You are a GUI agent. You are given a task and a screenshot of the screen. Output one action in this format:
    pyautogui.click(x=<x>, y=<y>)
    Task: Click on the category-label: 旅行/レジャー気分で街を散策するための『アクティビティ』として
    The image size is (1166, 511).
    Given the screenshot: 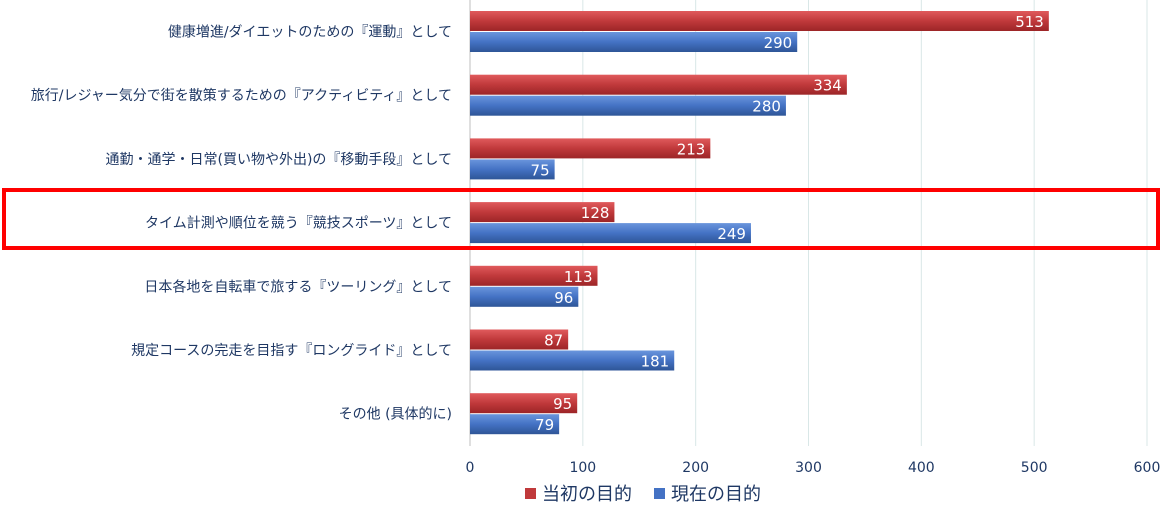 What is the action you would take?
    pyautogui.click(x=241, y=95)
    